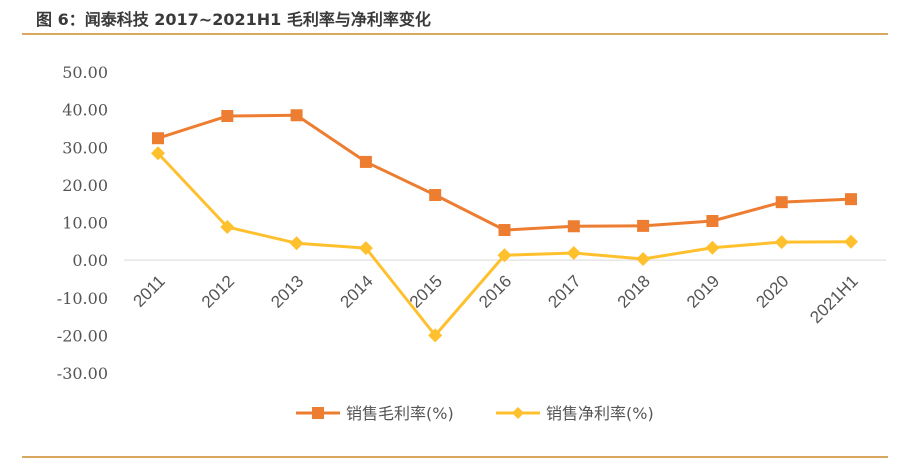 Image resolution: width=906 pixels, height=463 pixels. I want to click on y-tick-label: 40.00, so click(85, 110).